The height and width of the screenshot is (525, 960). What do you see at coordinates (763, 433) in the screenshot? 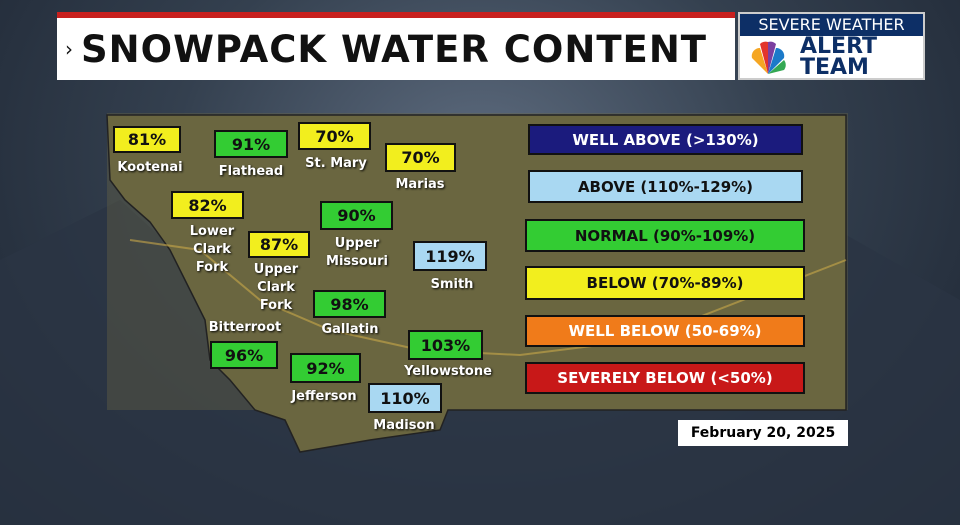
I see `date: February 20, 2025` at bounding box center [763, 433].